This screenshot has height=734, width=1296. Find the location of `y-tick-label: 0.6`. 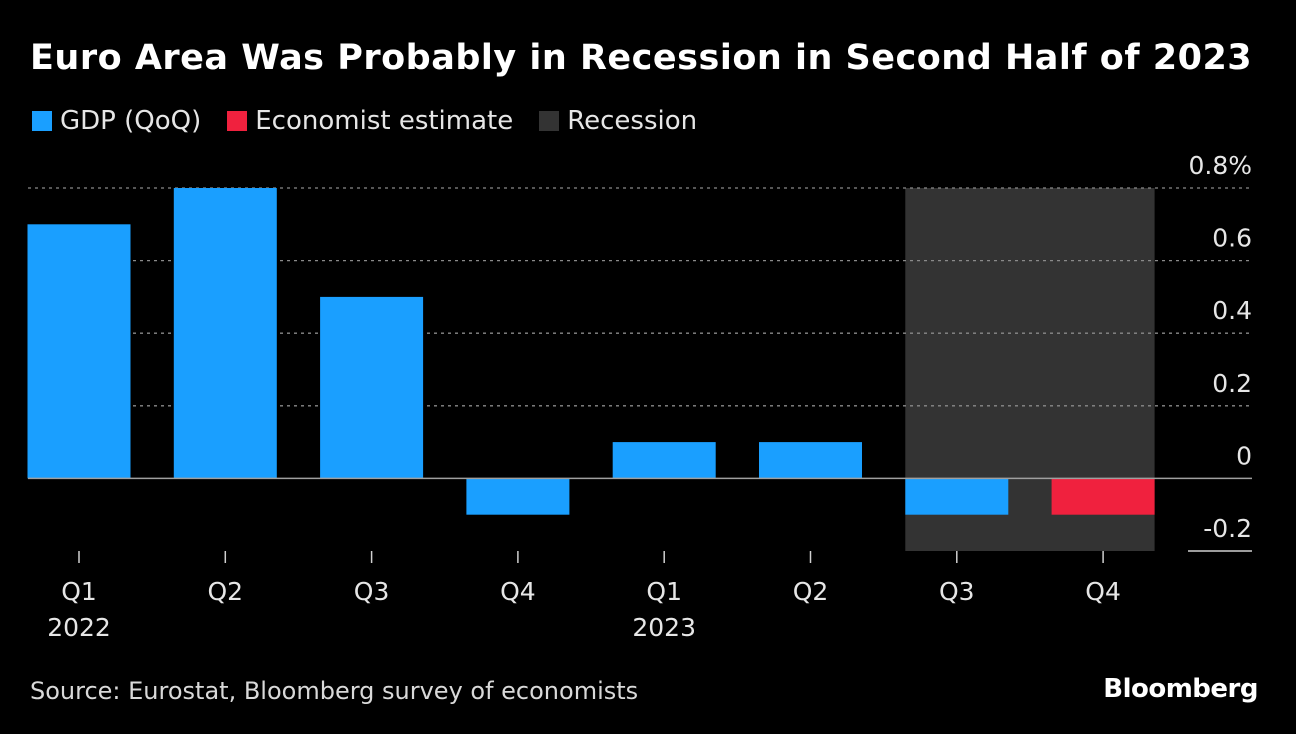

y-tick-label: 0.6 is located at coordinates (1232, 238).